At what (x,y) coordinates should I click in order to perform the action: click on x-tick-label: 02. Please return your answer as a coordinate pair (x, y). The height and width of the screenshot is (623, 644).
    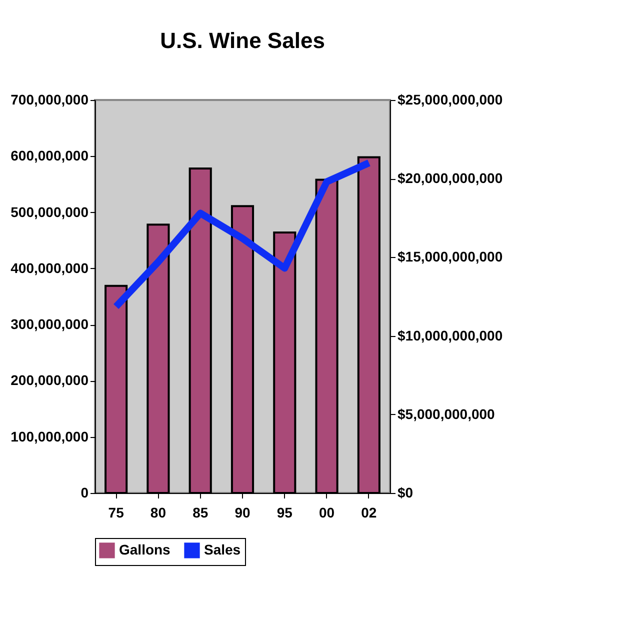
    Looking at the image, I should click on (369, 512).